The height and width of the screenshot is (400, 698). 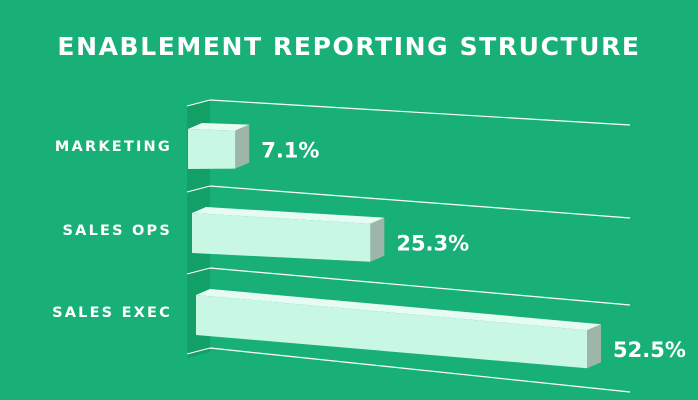 I want to click on value-label-1: 25.3%, so click(x=432, y=244).